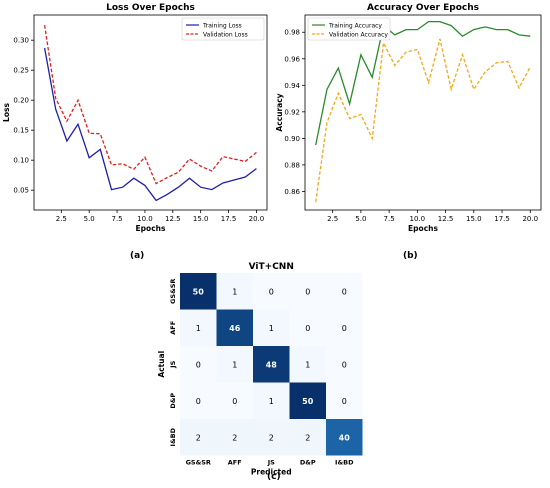  Describe the element at coordinates (292, 86) in the screenshot. I see `y-tick-label: 0.94` at that location.